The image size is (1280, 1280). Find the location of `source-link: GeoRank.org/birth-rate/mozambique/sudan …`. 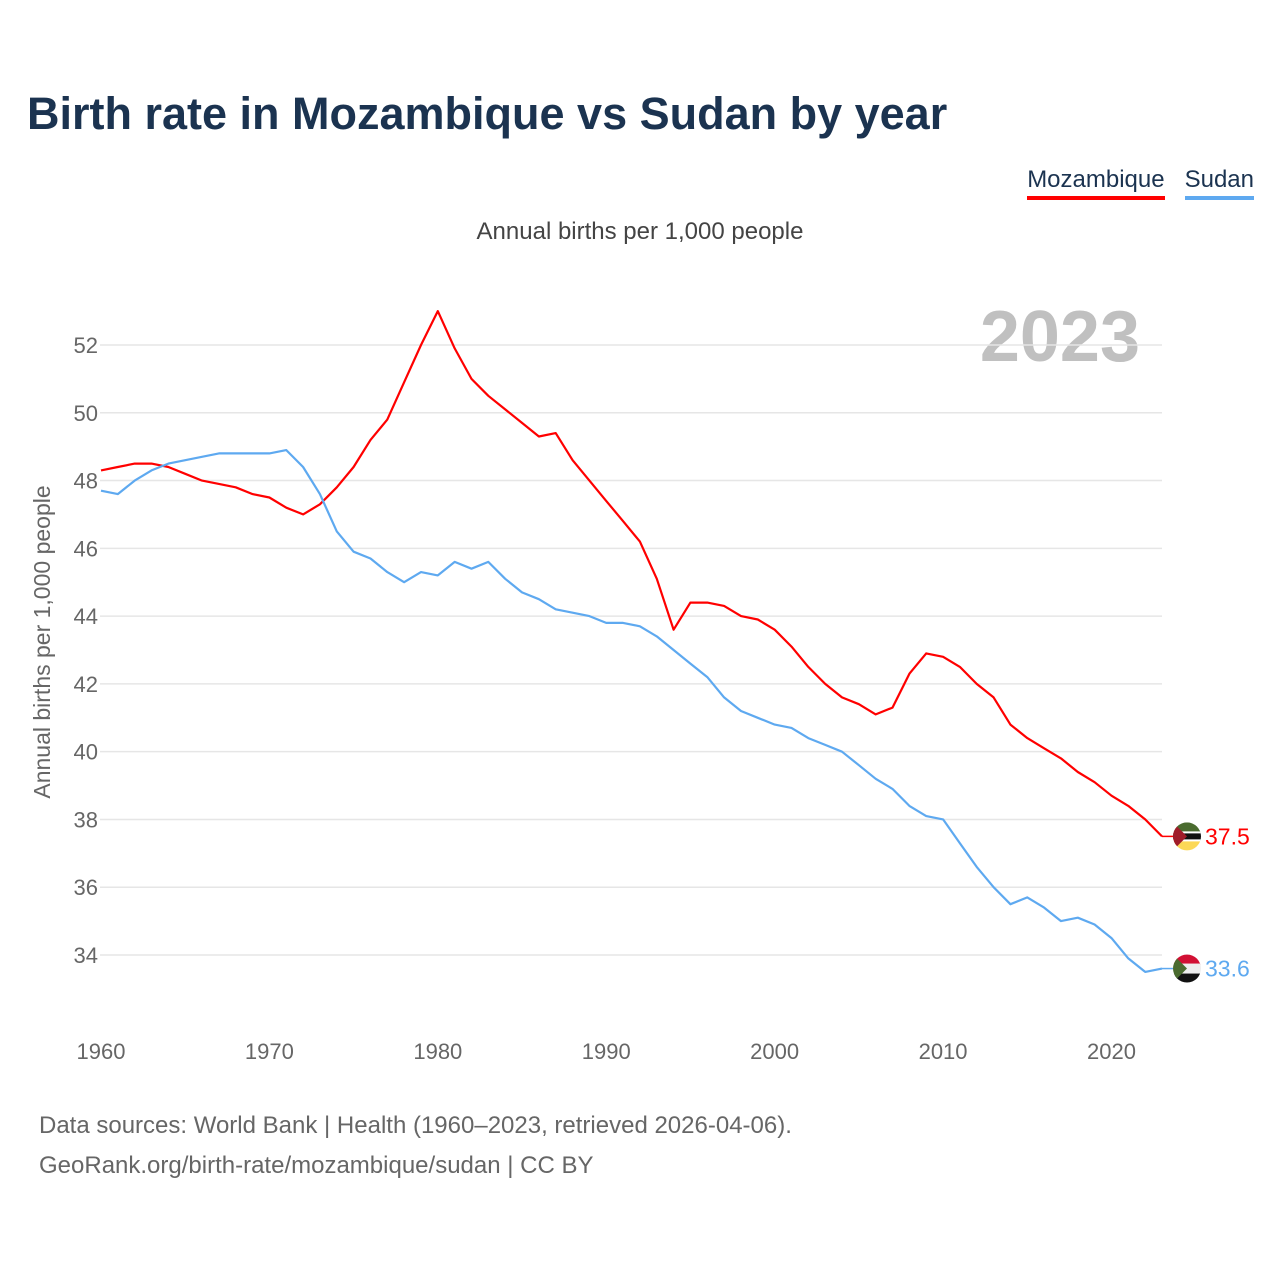

source-link: GeoRank.org/birth-rate/mozambique/sudan … is located at coordinates (316, 1165).